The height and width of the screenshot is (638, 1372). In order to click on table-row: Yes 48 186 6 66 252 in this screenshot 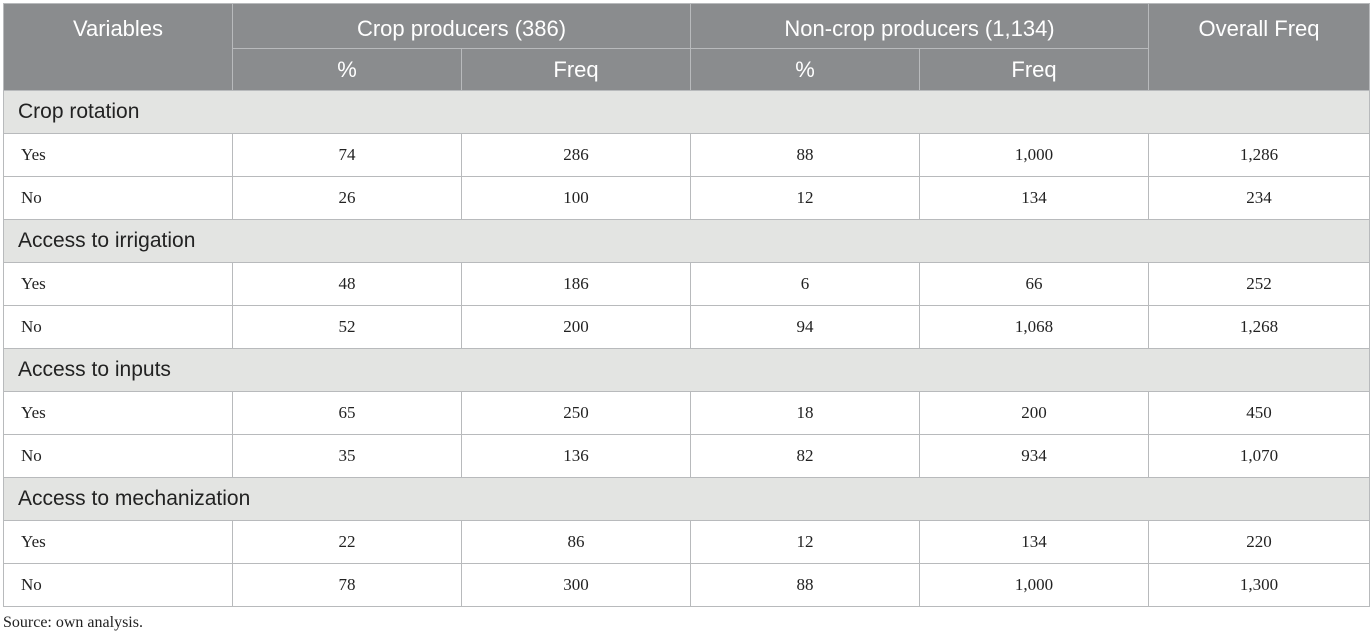, I will do `click(687, 284)`.